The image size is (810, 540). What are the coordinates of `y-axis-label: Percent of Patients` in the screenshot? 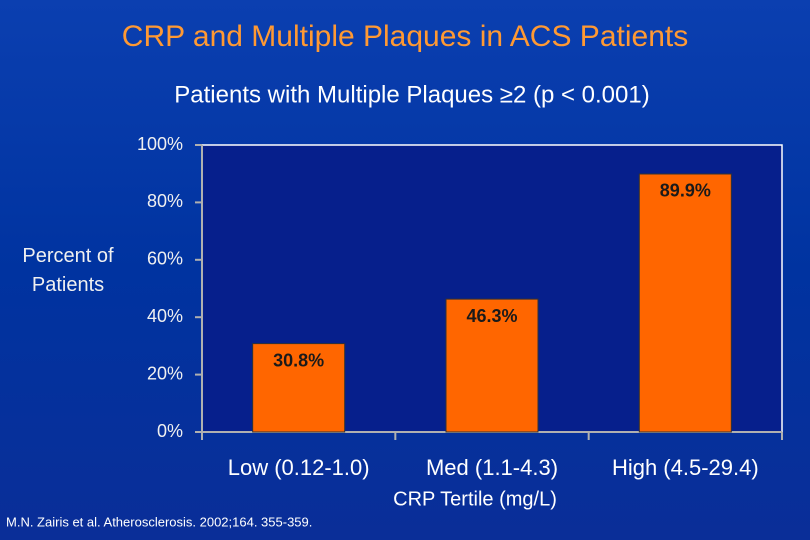 It's located at (68, 270).